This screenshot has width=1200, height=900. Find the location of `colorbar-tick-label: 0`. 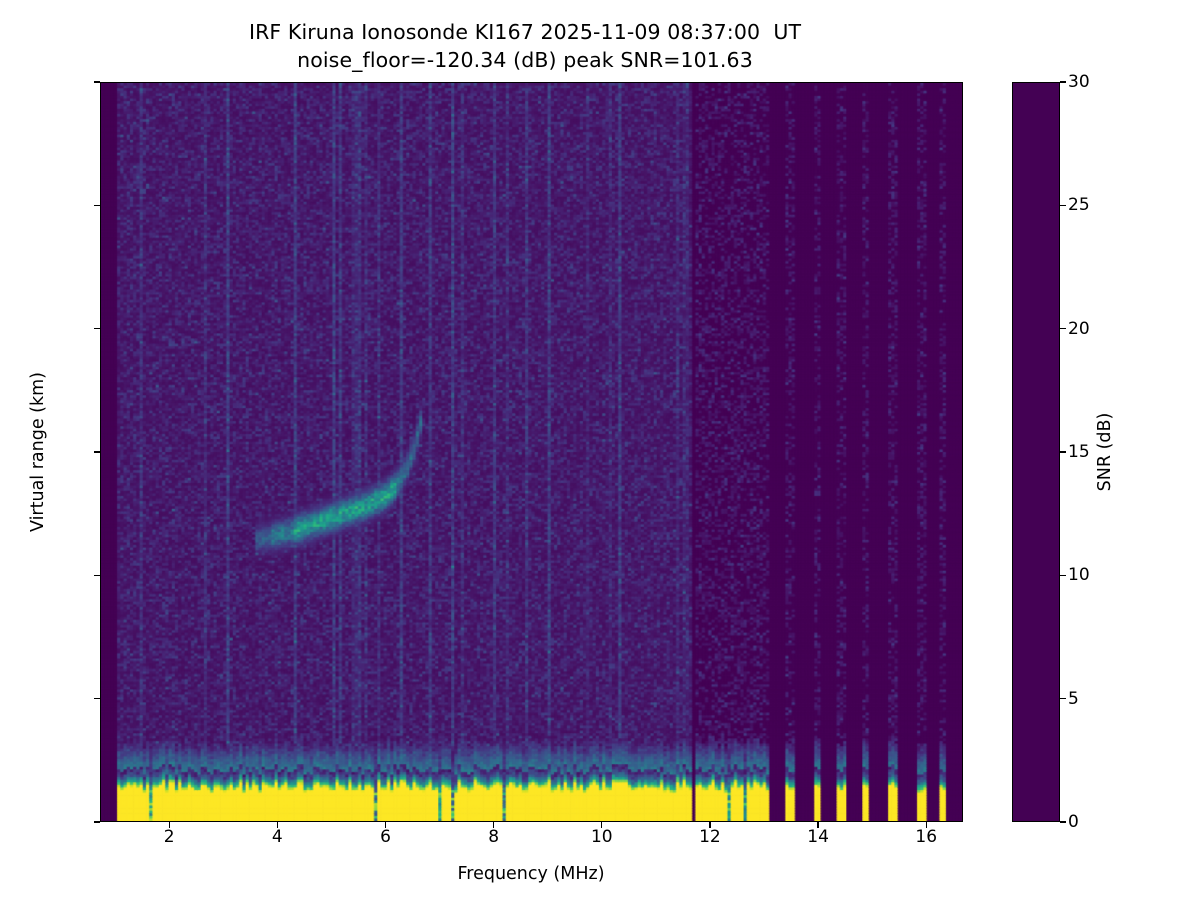

colorbar-tick-label: 0 is located at coordinates (1073, 822).